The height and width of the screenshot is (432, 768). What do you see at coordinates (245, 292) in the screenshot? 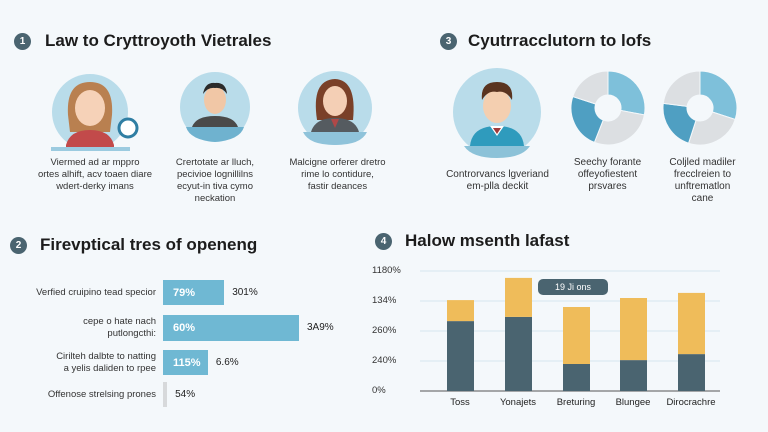
I see `row-value: 301%` at bounding box center [245, 292].